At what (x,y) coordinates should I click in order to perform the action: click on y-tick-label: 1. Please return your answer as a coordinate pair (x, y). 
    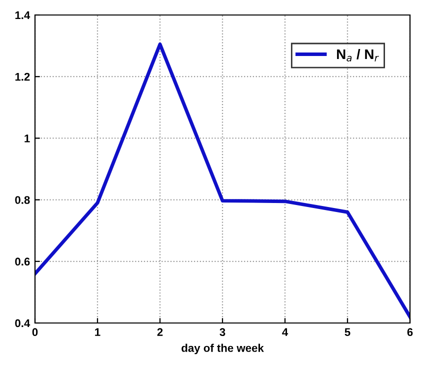
    Looking at the image, I should click on (27, 138).